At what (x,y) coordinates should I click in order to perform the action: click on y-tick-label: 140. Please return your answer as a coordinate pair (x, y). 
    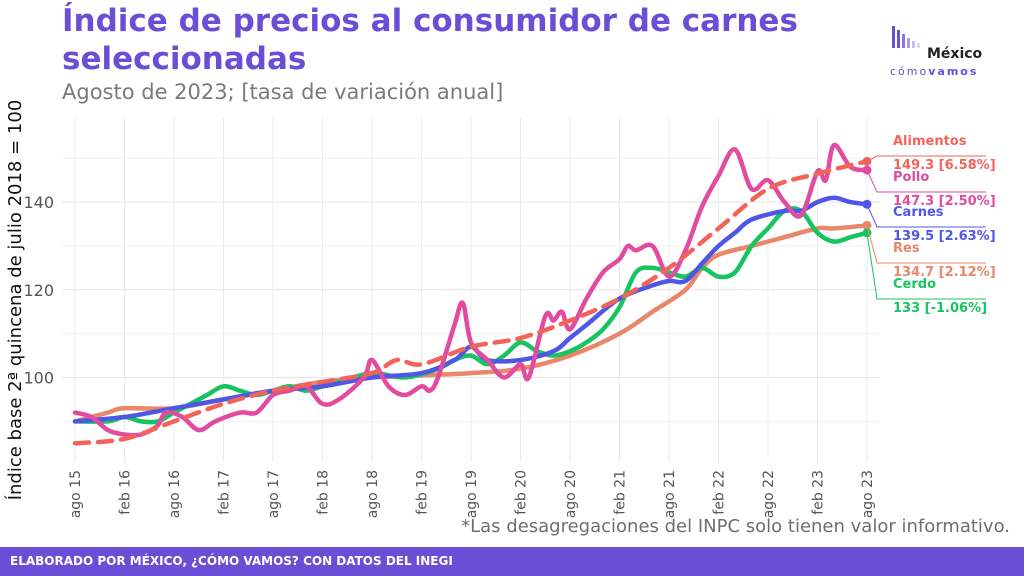
    Looking at the image, I should click on (38, 202).